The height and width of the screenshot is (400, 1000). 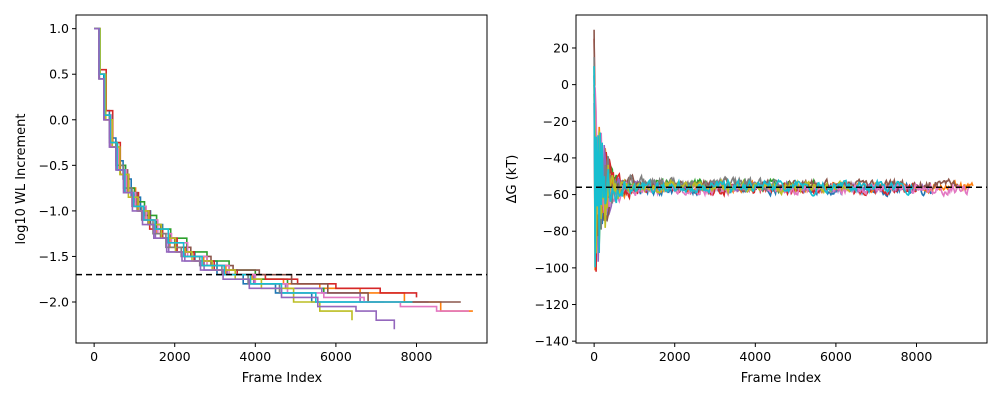 I want to click on left-y-tick-label-0: 1.0, so click(x=59, y=28).